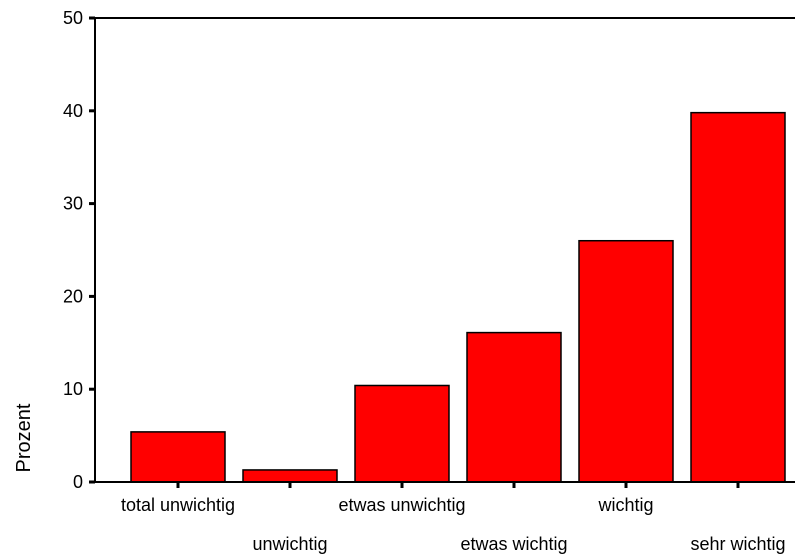 The height and width of the screenshot is (557, 810). Describe the element at coordinates (178, 505) in the screenshot. I see `x-tick-label-0: total unwichtig` at that location.